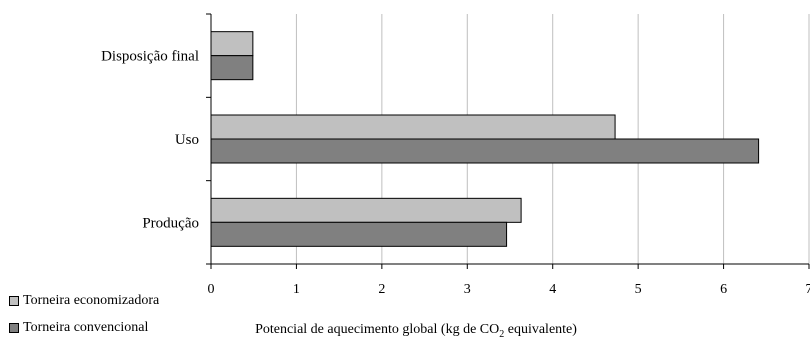  What do you see at coordinates (150, 57) in the screenshot?
I see `category-label: Disposição final` at bounding box center [150, 57].